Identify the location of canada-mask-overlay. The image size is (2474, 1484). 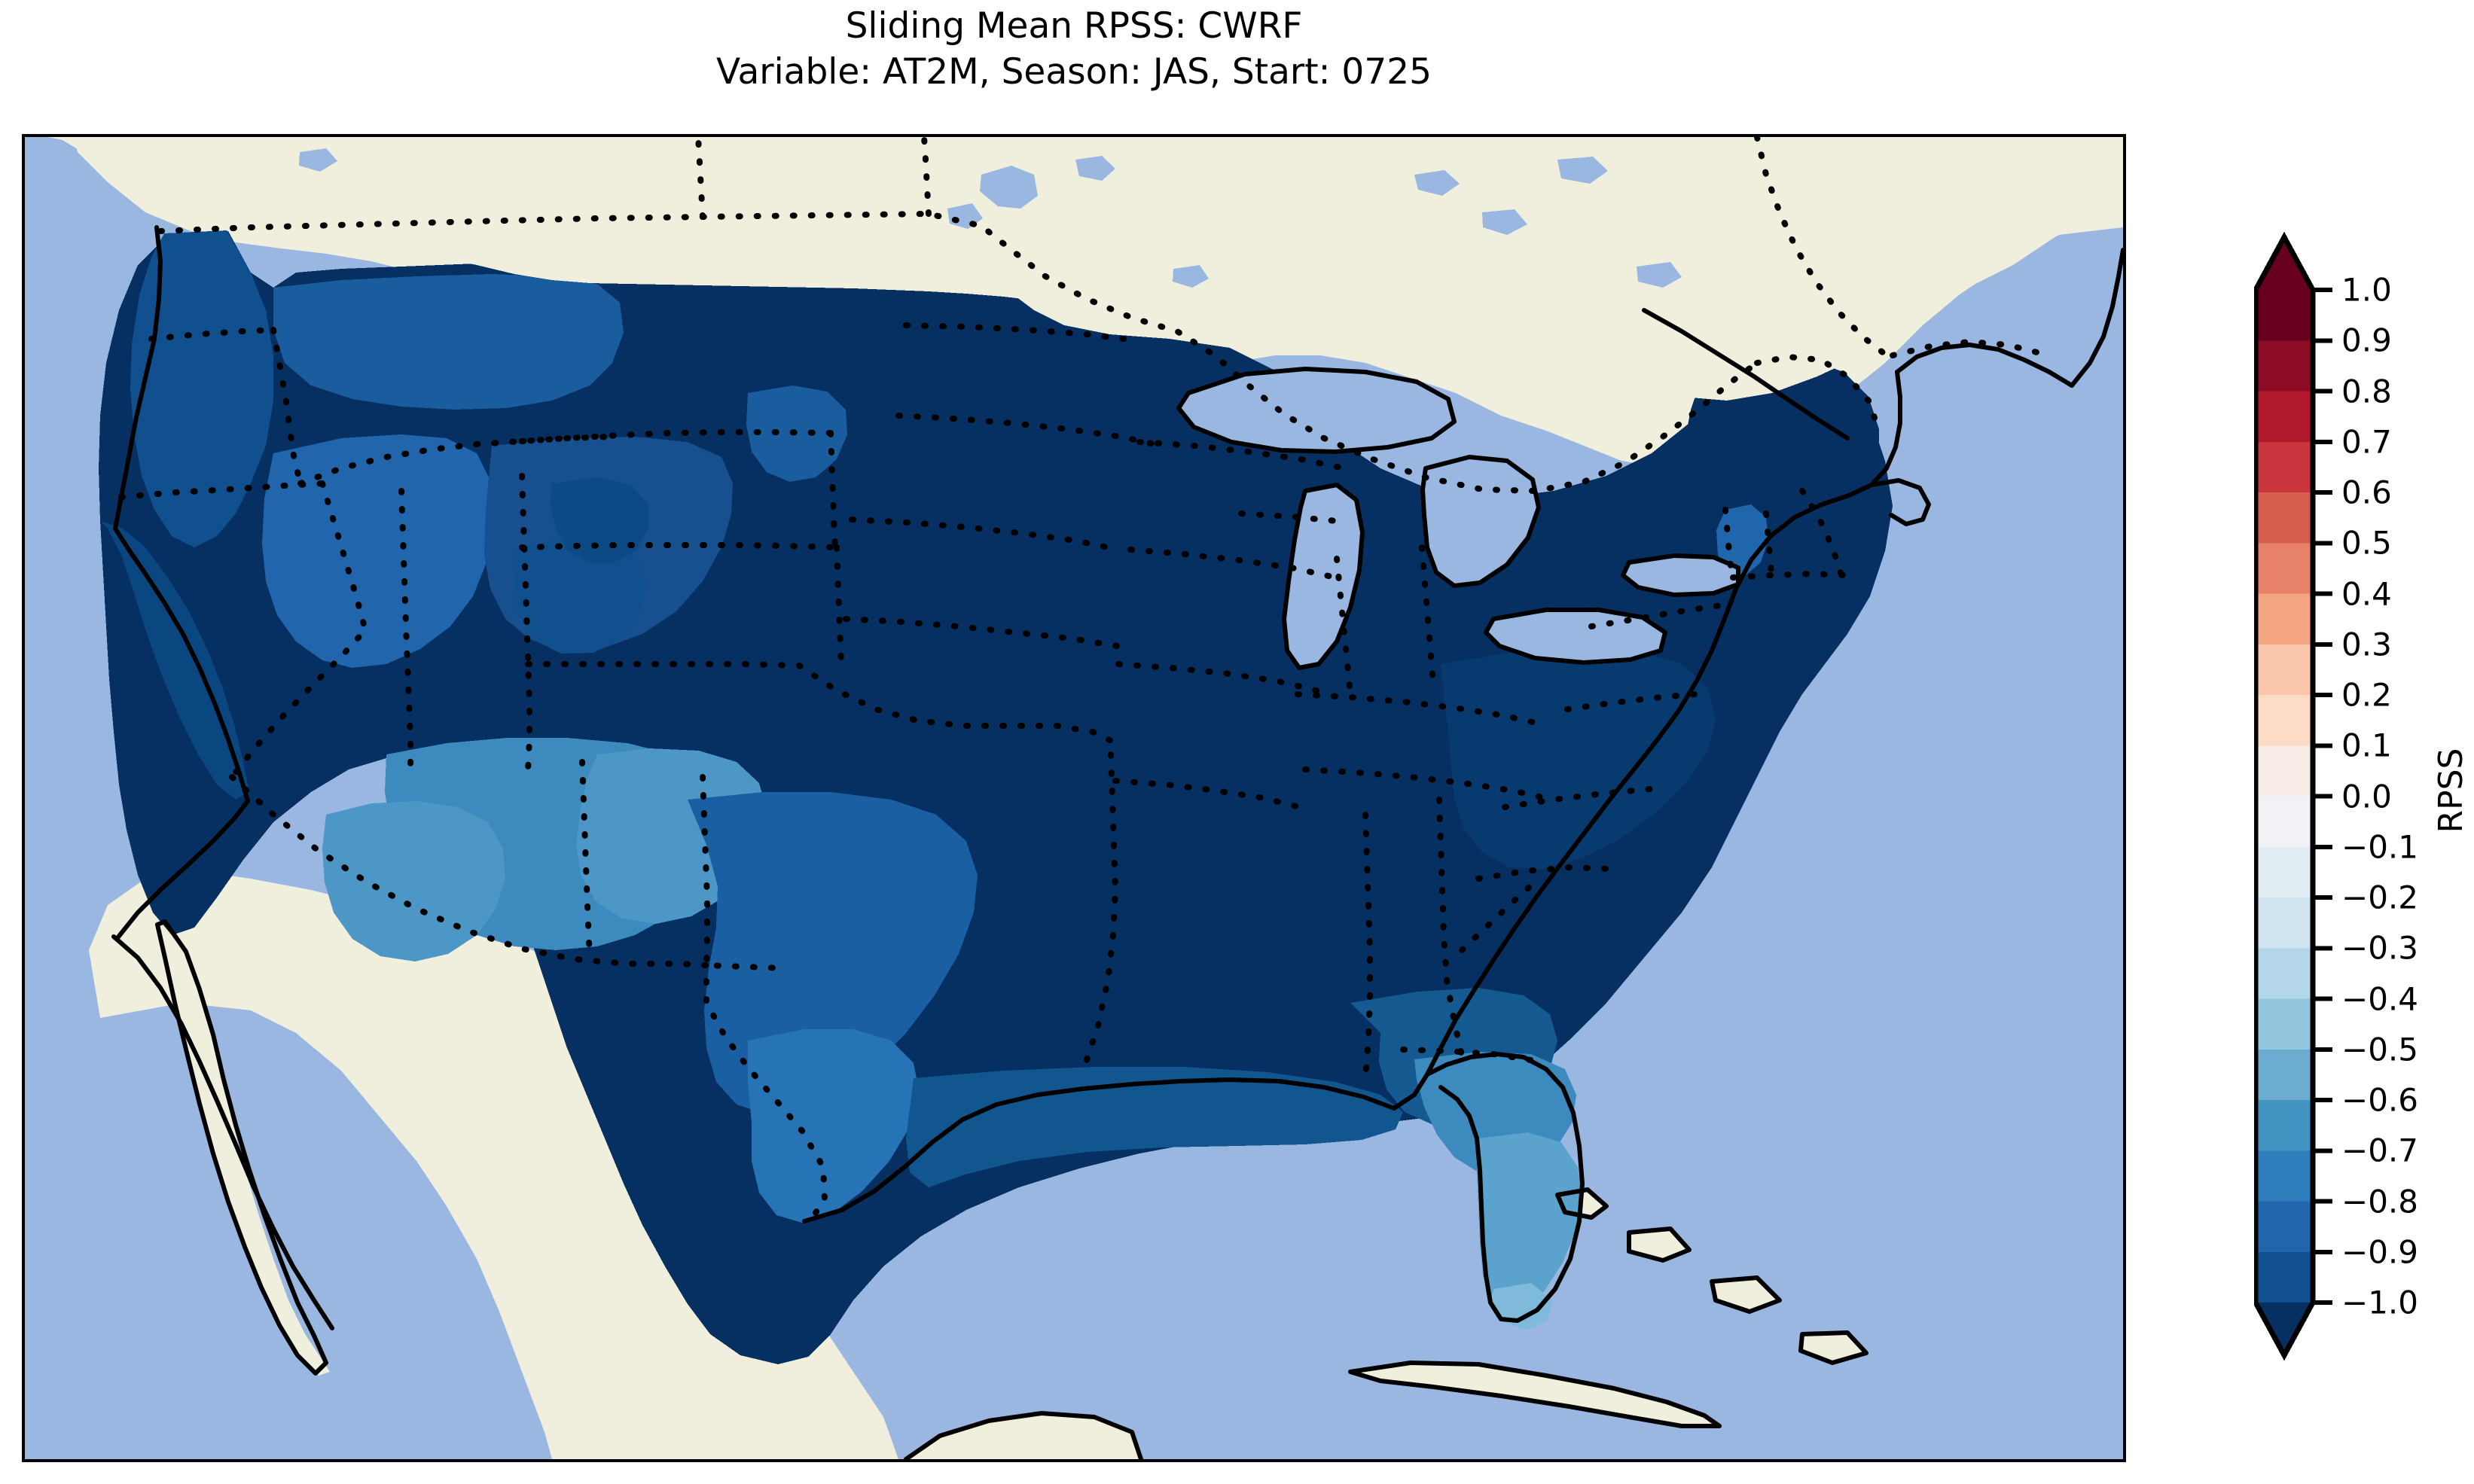
(1085, 269).